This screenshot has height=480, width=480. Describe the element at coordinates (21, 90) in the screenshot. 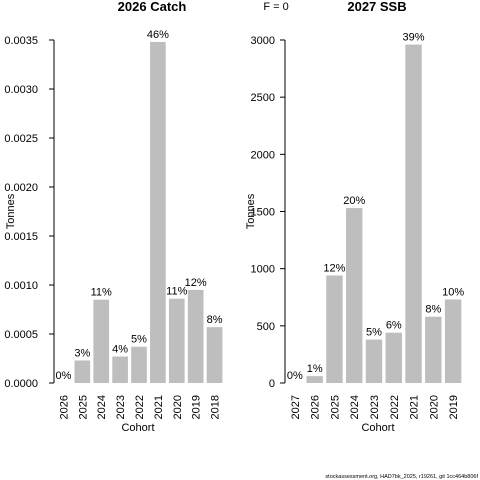

I see `chart-1-y-tick-label: 0.0030` at that location.